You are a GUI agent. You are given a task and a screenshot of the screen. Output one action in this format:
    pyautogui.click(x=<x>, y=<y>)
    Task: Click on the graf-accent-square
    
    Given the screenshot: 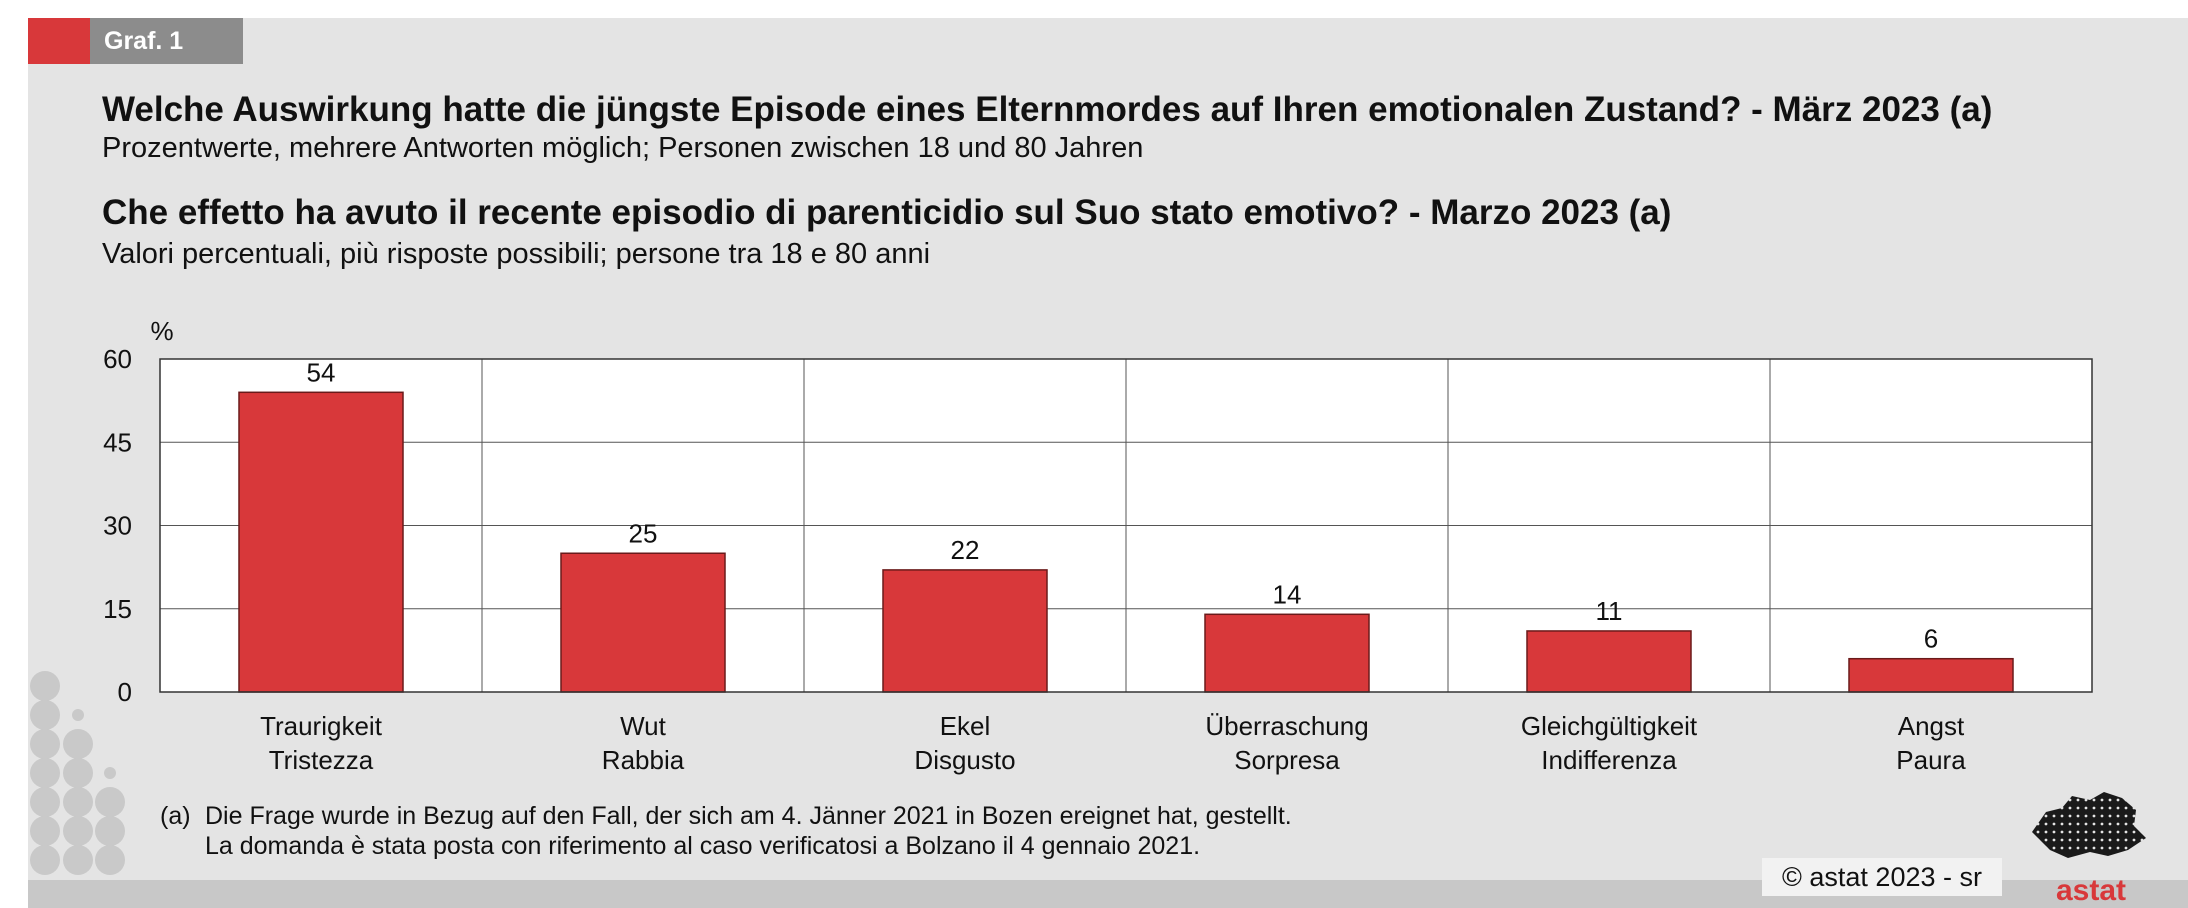 What is the action you would take?
    pyautogui.click(x=59, y=41)
    